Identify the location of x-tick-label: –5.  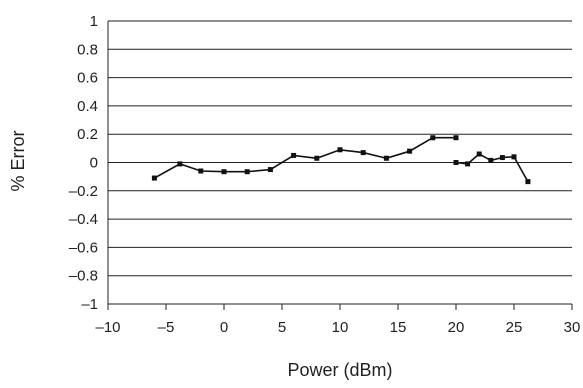
(166, 327).